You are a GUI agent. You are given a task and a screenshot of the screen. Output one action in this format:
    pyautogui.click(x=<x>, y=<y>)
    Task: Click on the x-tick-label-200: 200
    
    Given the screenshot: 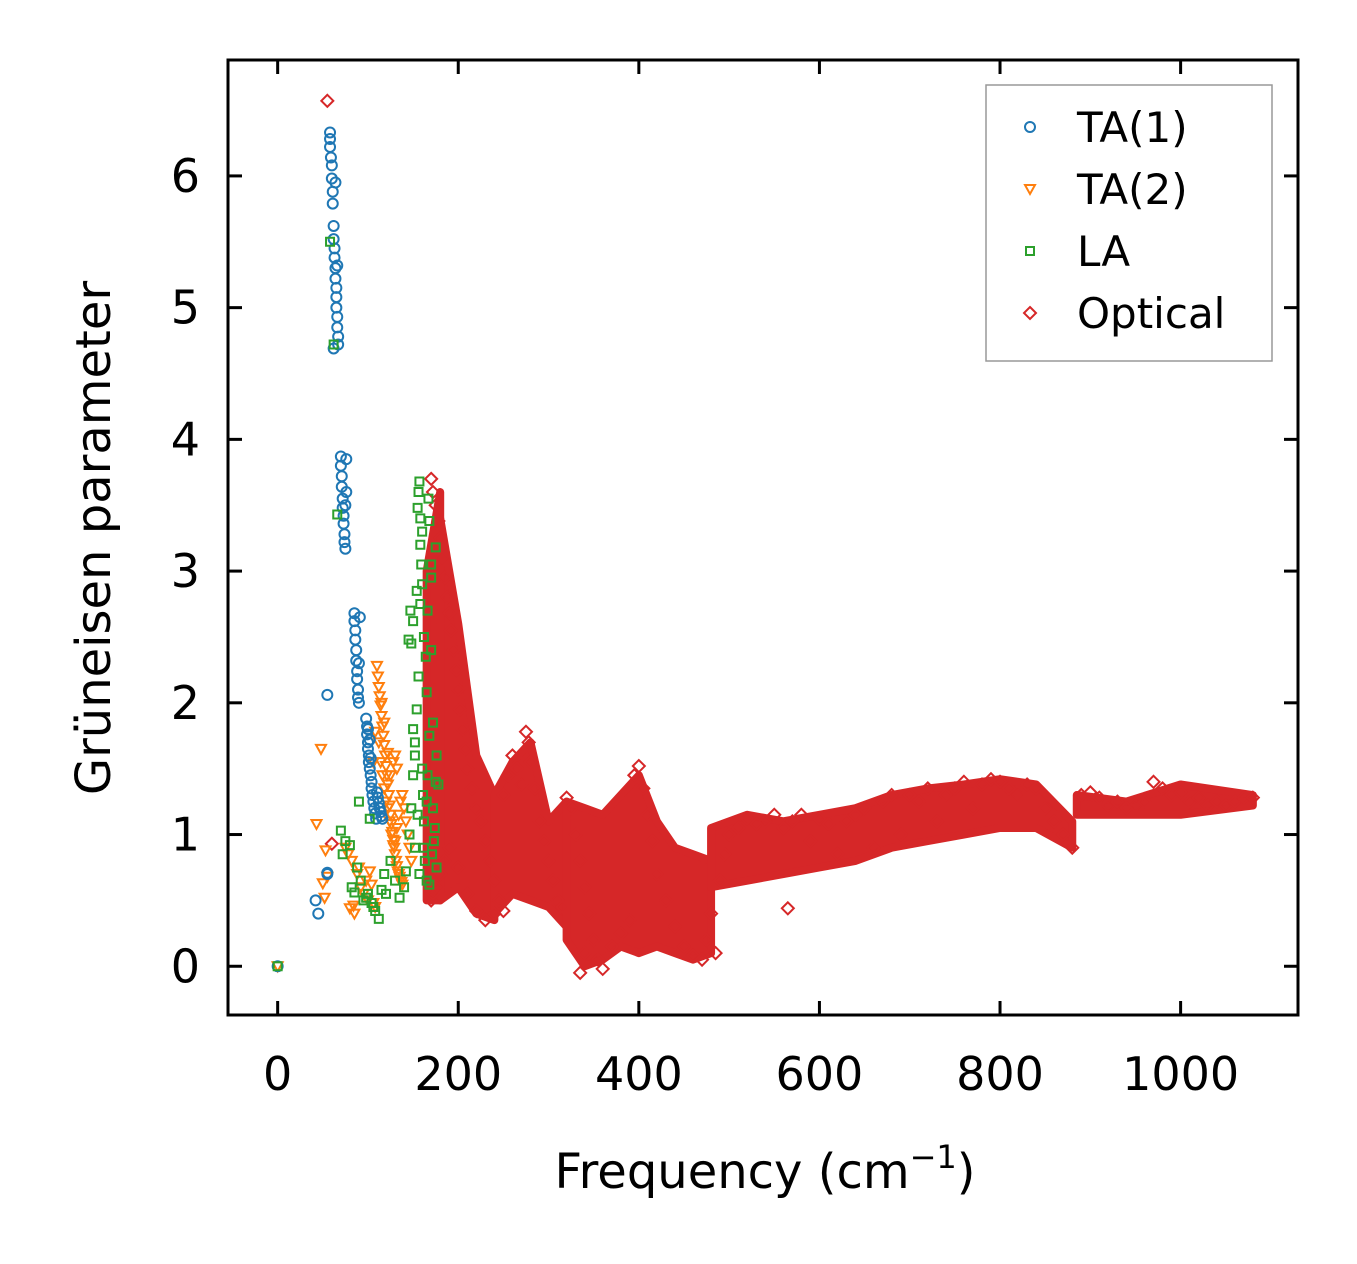 What is the action you would take?
    pyautogui.click(x=458, y=1074)
    